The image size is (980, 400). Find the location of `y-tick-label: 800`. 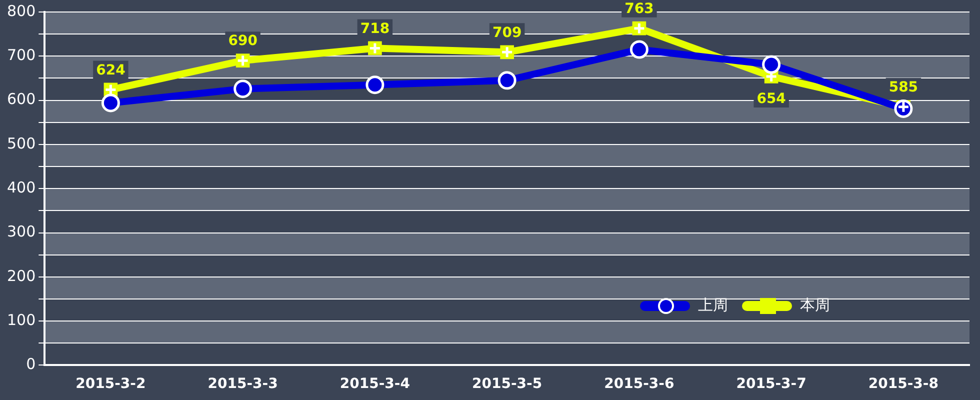

y-tick-label: 800 is located at coordinates (21, 11).